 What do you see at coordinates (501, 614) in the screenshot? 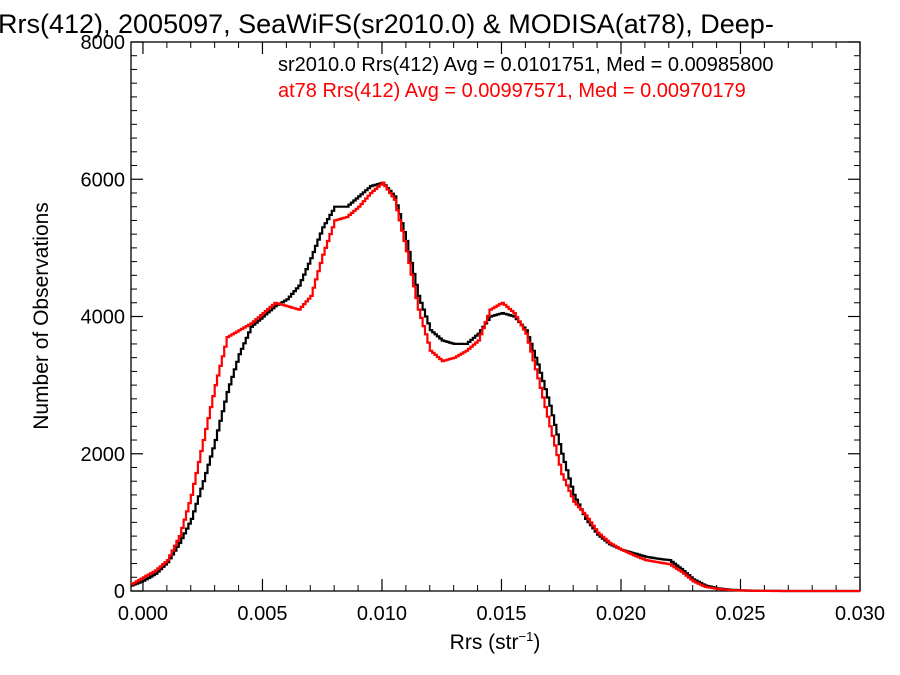
I see `x-tick-label-3: 0.015` at bounding box center [501, 614].